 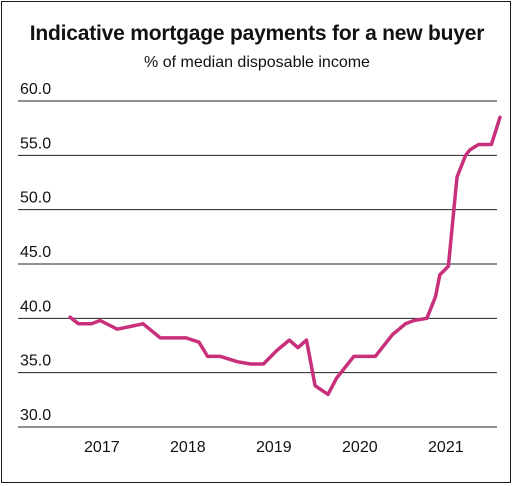 I want to click on x-tick-label: 2021, so click(x=446, y=447).